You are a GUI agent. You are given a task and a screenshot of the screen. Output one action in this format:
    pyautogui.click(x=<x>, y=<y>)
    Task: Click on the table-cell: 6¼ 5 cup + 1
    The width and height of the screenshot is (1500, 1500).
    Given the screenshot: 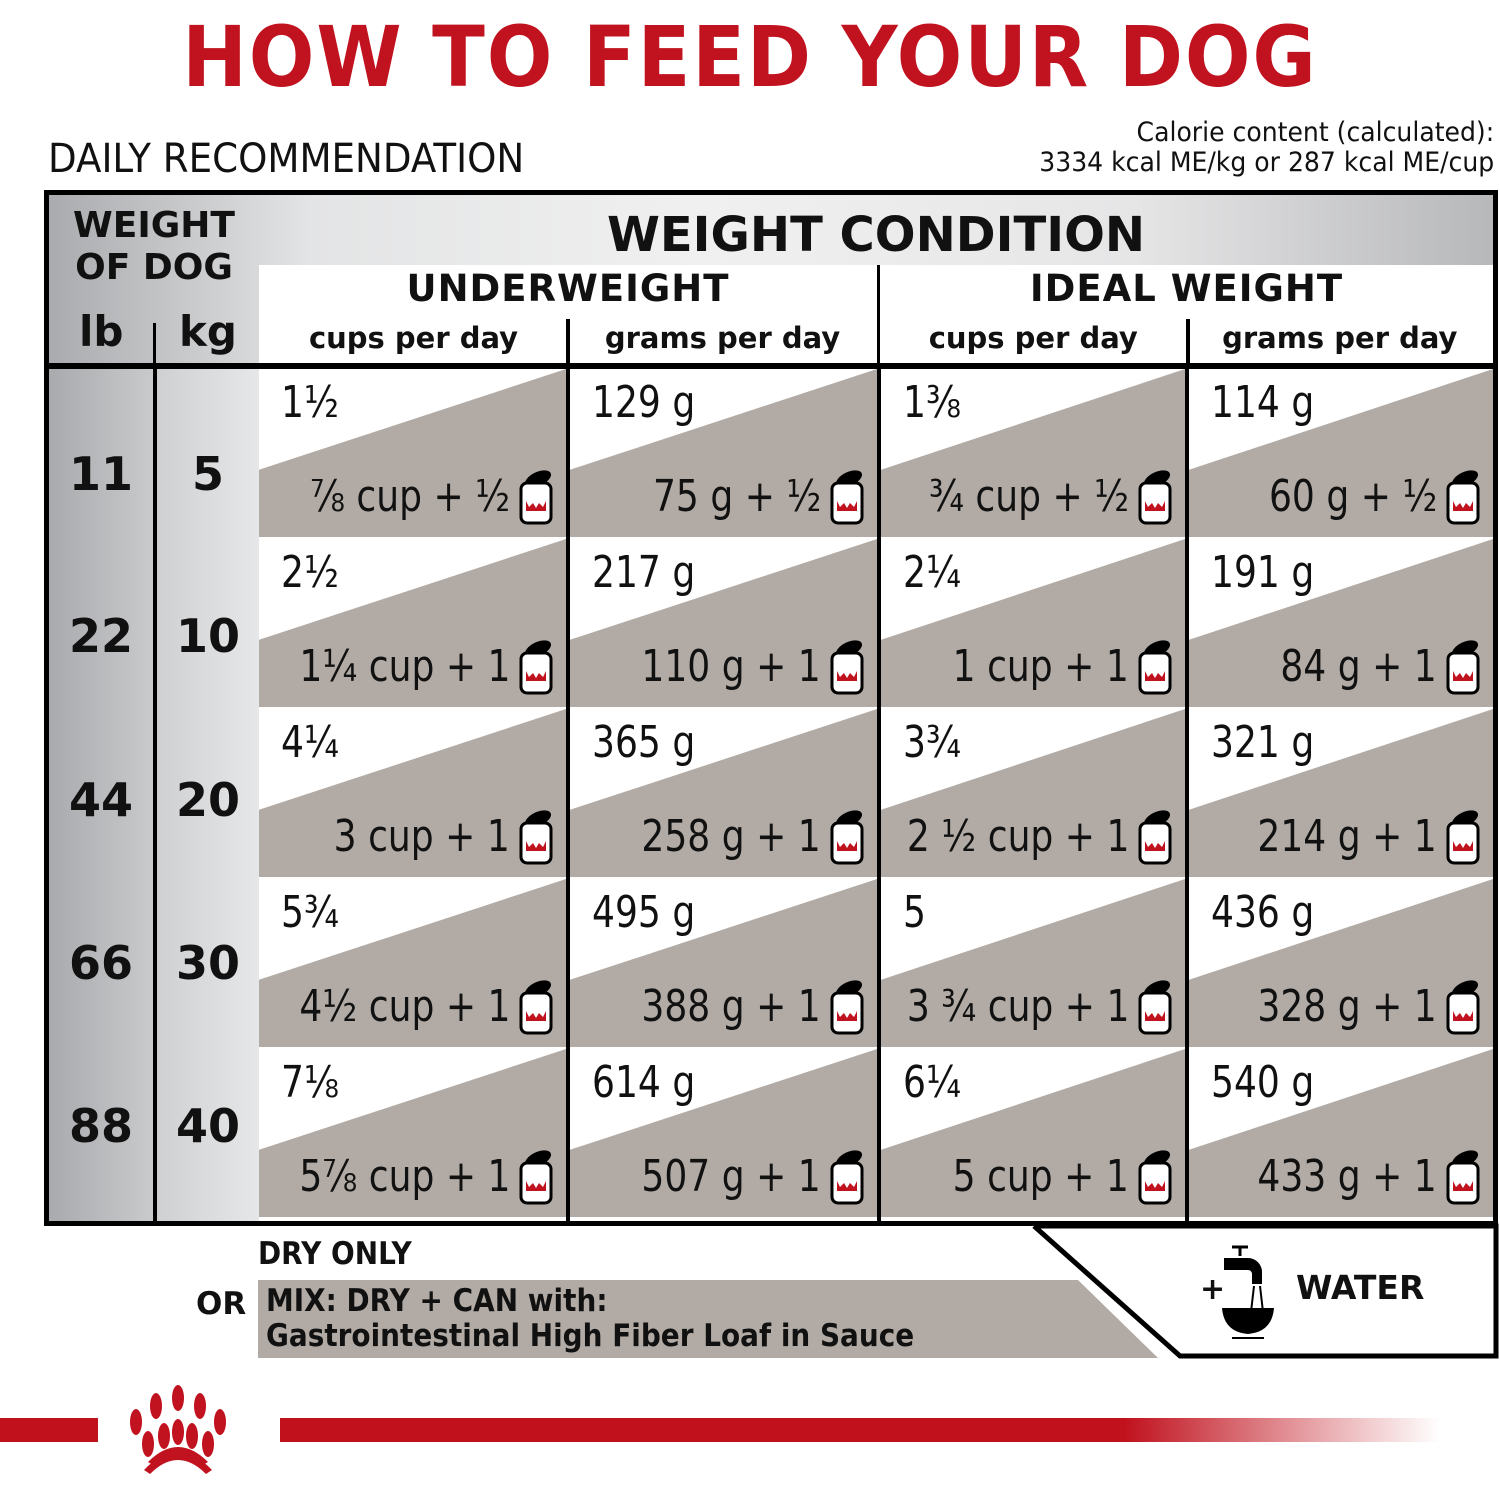 What is the action you would take?
    pyautogui.click(x=1033, y=1134)
    